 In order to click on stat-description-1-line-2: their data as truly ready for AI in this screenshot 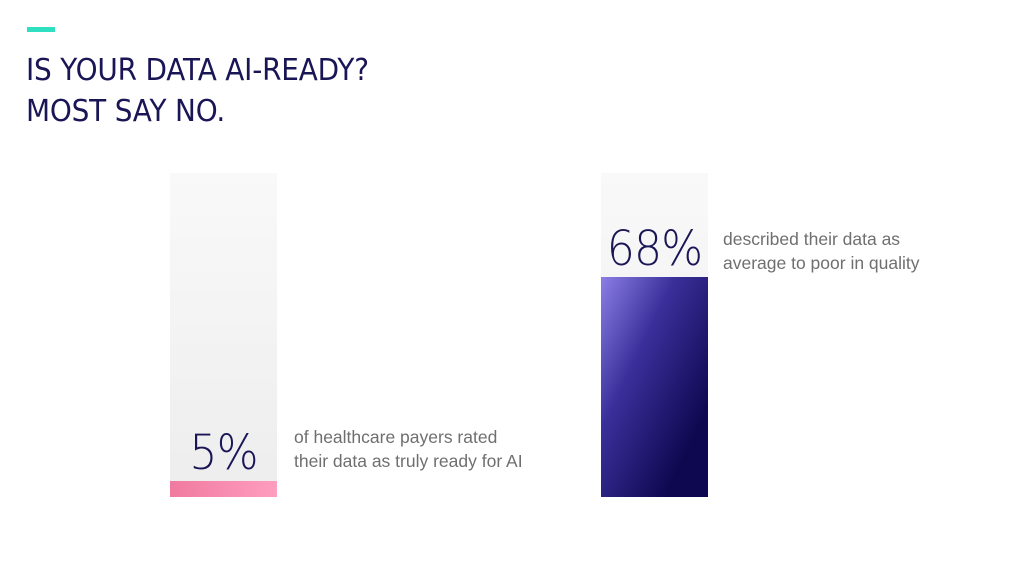, I will do `click(408, 461)`.